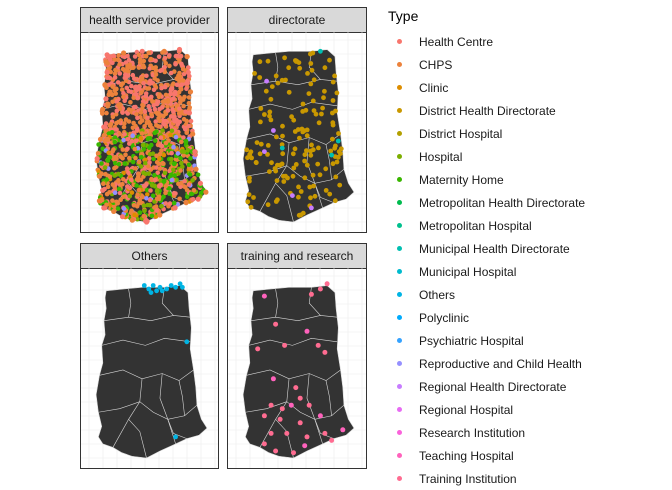 This screenshot has width=672, height=490. Describe the element at coordinates (466, 455) in the screenshot. I see `legend-label: Teaching Hospital` at that location.